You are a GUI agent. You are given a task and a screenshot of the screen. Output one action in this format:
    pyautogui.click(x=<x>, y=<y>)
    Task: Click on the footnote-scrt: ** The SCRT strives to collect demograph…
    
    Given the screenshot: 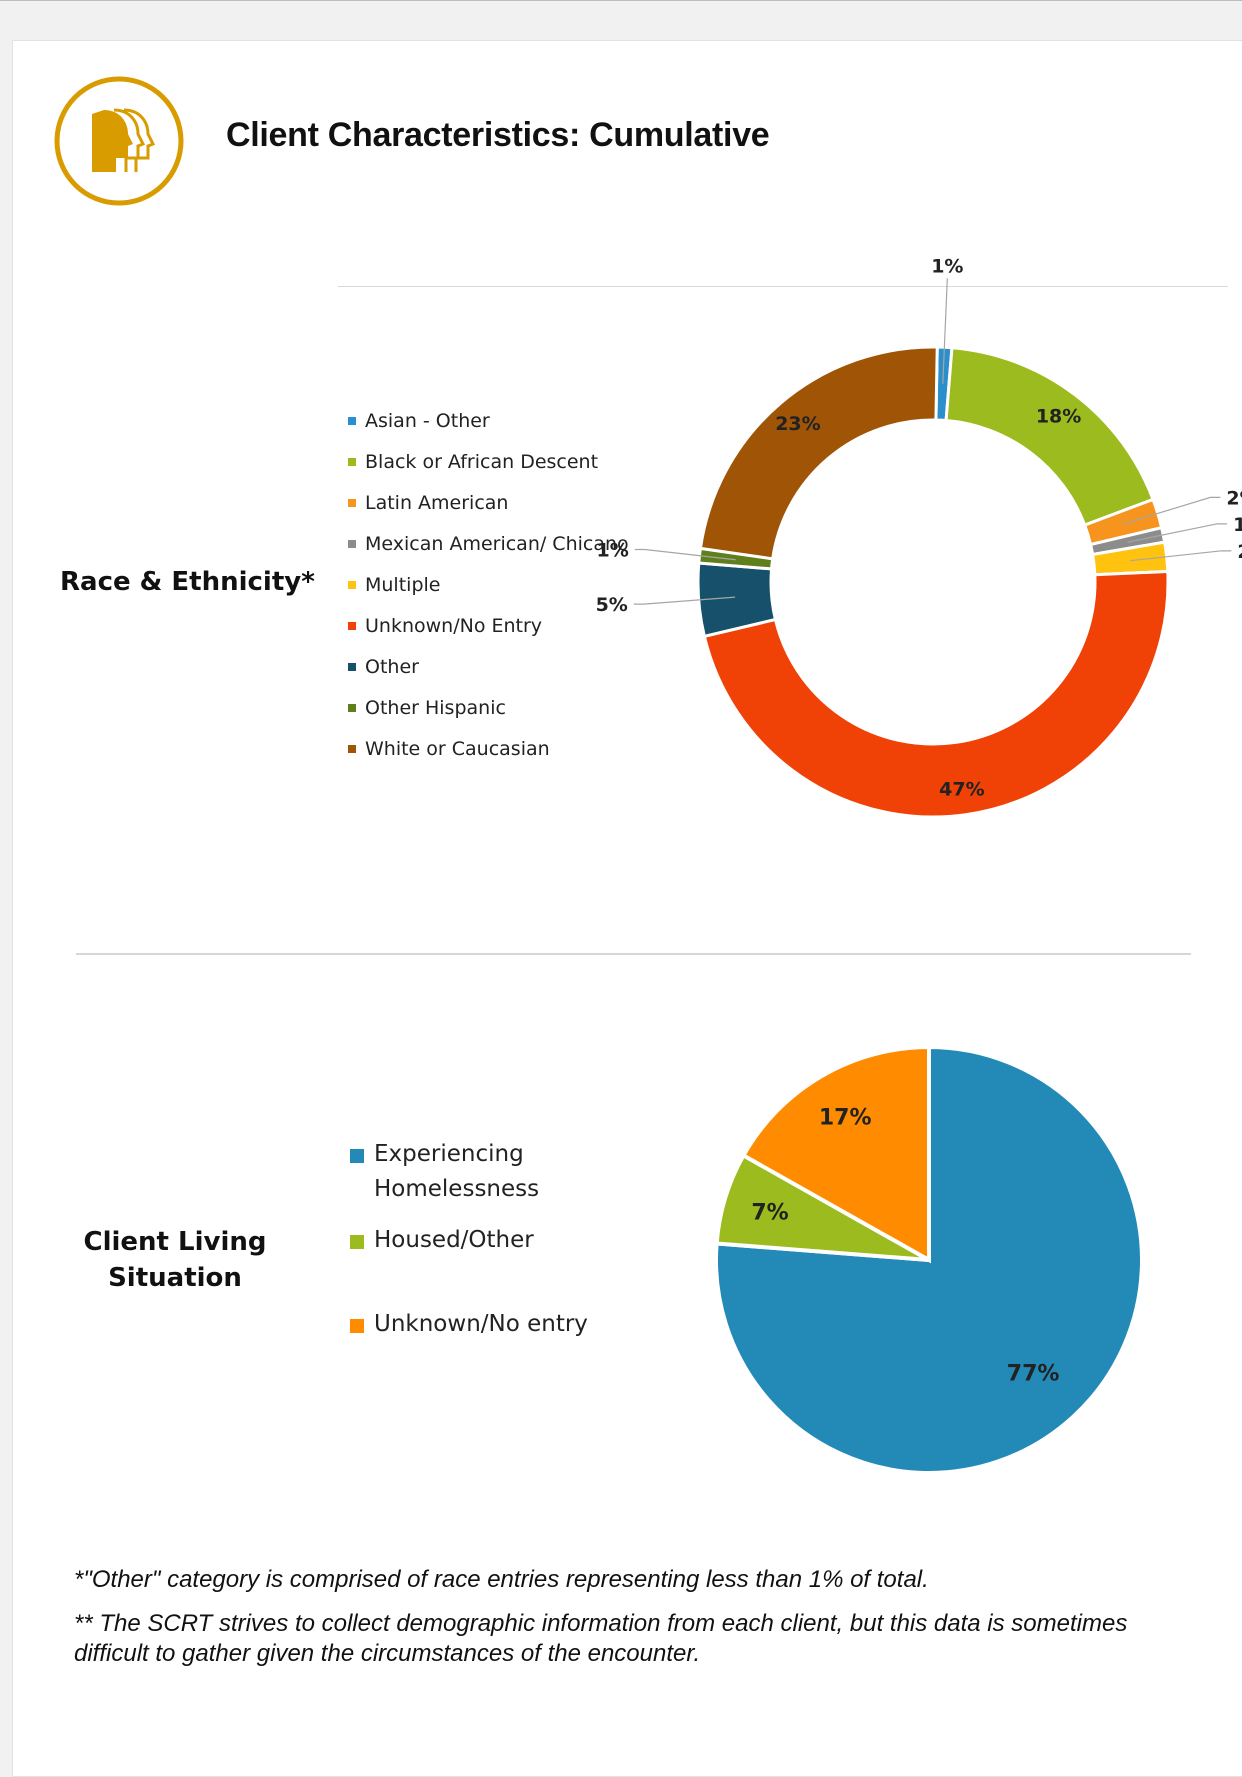 What is the action you would take?
    pyautogui.click(x=601, y=1638)
    